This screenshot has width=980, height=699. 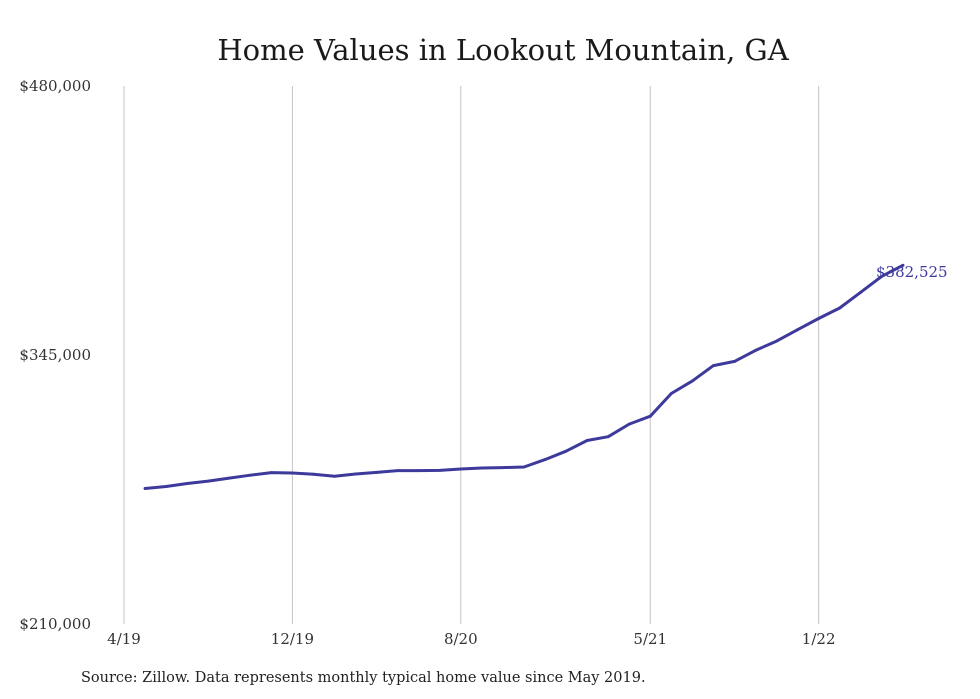 What do you see at coordinates (461, 639) in the screenshot?
I see `x-tick-label: 8/20` at bounding box center [461, 639].